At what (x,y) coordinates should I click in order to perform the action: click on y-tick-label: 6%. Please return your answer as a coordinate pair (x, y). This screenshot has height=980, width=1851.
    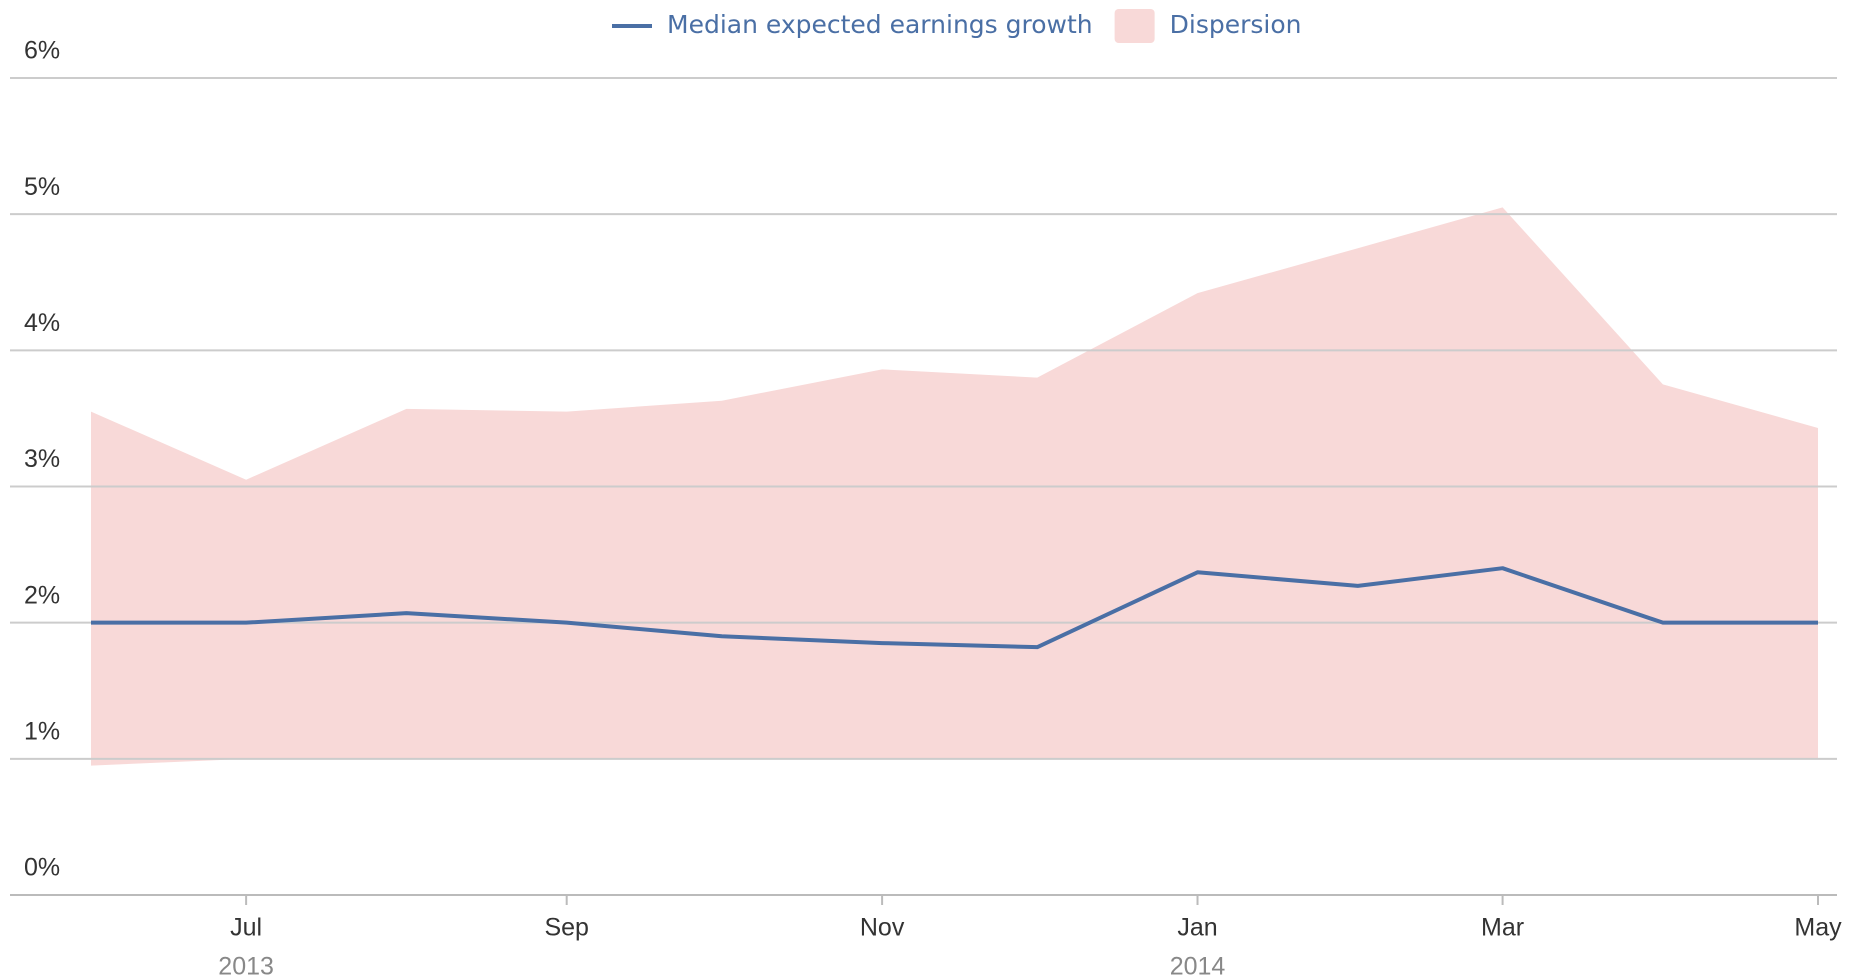
    Looking at the image, I should click on (42, 51).